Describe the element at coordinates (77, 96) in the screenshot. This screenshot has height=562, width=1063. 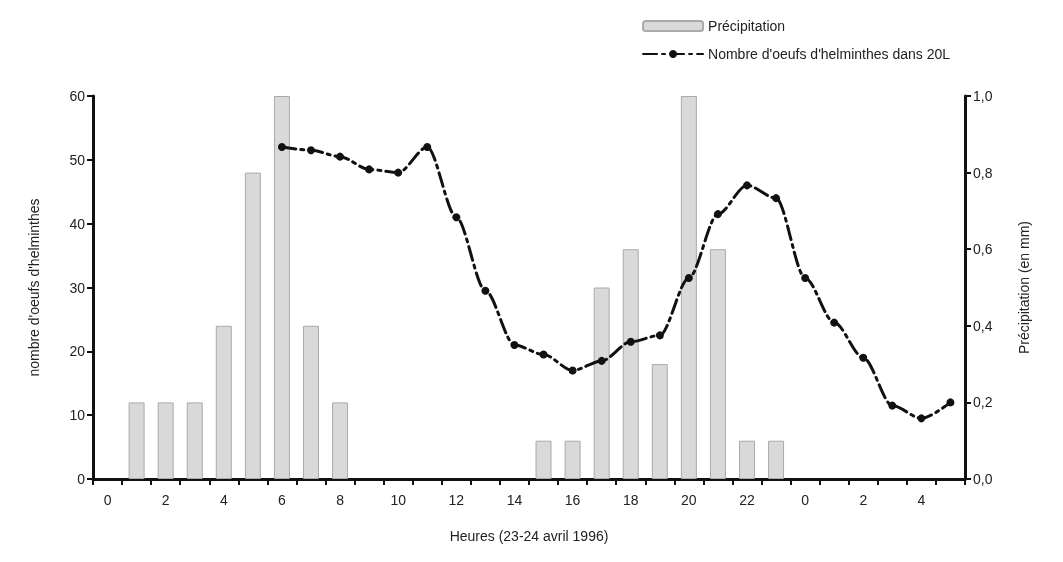
I see `y-tick-label: 60` at that location.